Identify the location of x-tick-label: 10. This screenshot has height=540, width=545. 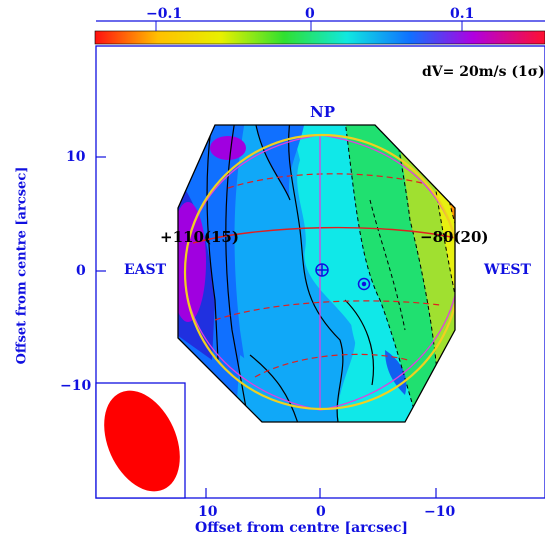
(208, 512).